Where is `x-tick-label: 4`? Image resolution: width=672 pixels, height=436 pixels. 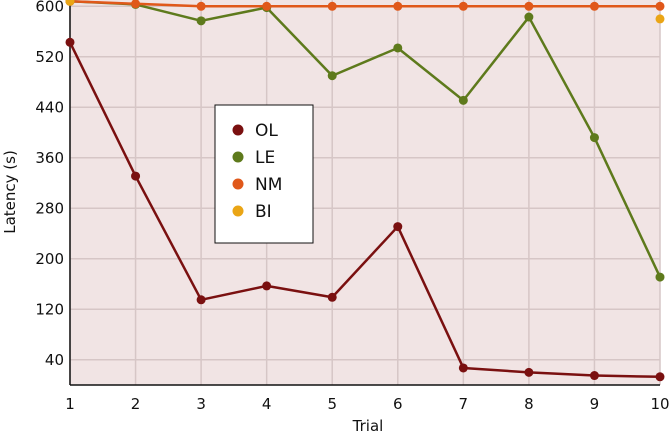
x-tick-label: 4 is located at coordinates (267, 404).